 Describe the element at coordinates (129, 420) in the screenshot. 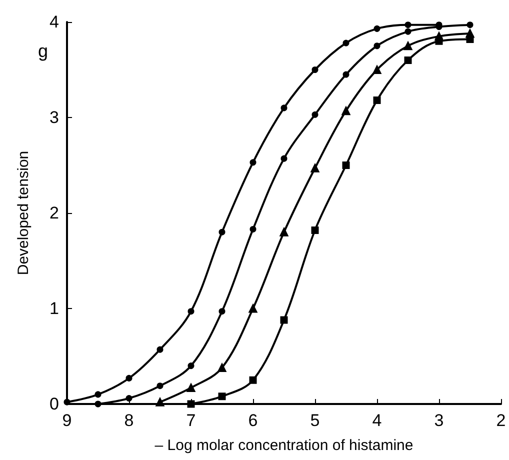

I see `x-tick-label: 8` at that location.